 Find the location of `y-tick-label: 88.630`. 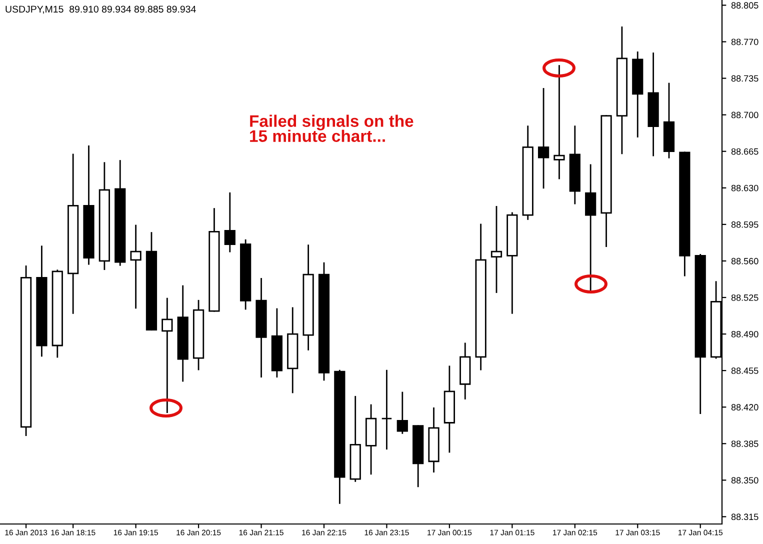

y-tick-label: 88.630 is located at coordinates (744, 188).